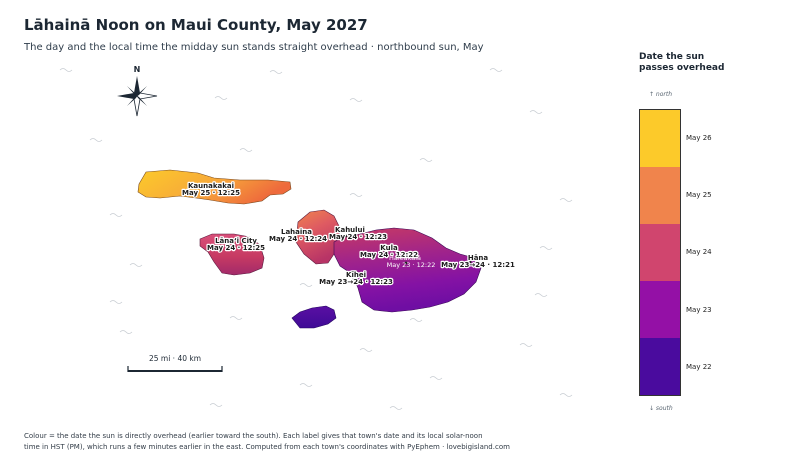  What do you see at coordinates (661, 94) in the screenshot?
I see `legend-north-note: ↑ north` at bounding box center [661, 94].